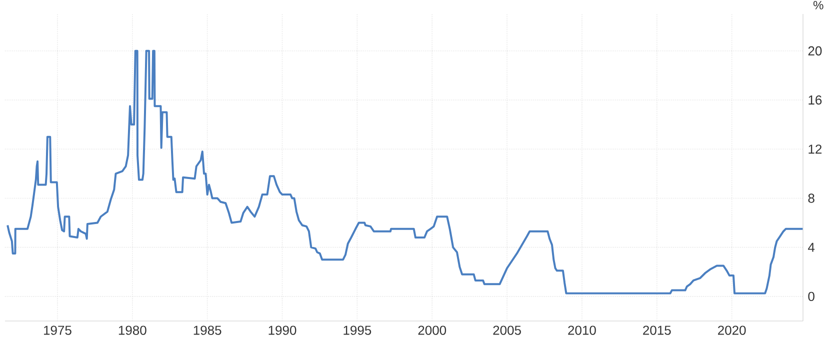 The image size is (836, 346). What do you see at coordinates (818, 5) in the screenshot?
I see `y-axis-title: %` at bounding box center [818, 5].